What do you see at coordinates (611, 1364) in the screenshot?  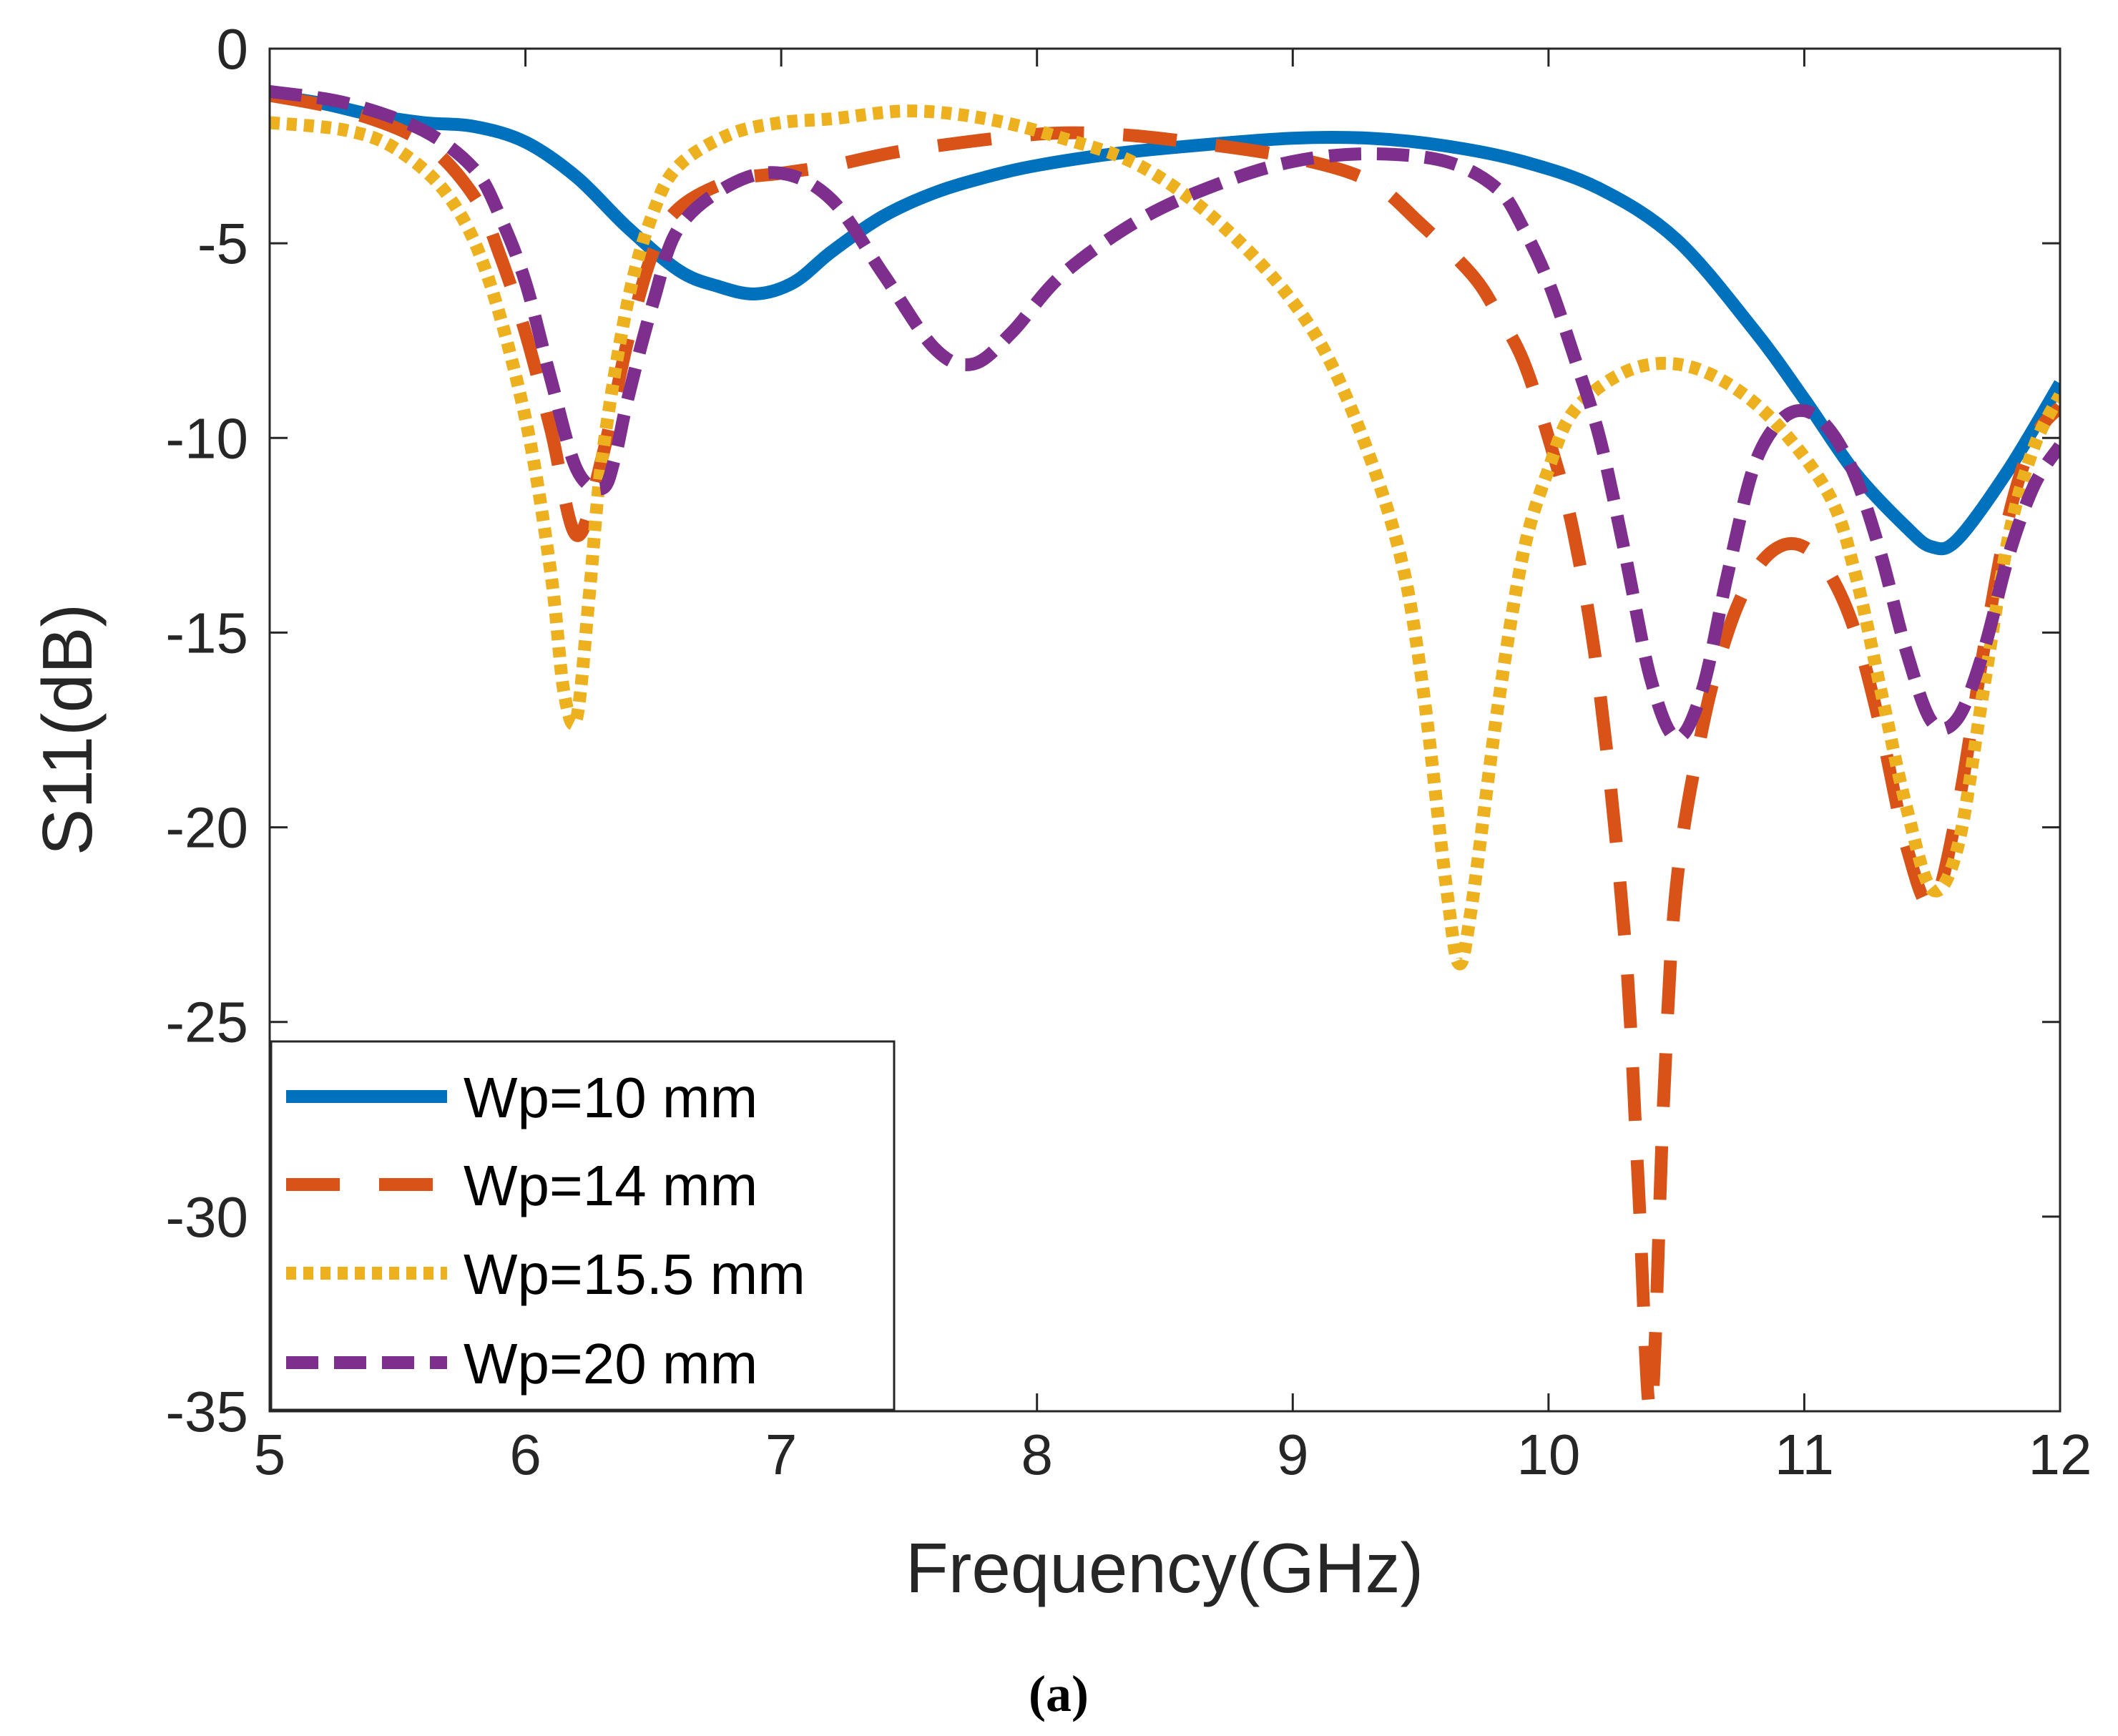 I see `legend-label-wp20: Wp=20 mm` at bounding box center [611, 1364].